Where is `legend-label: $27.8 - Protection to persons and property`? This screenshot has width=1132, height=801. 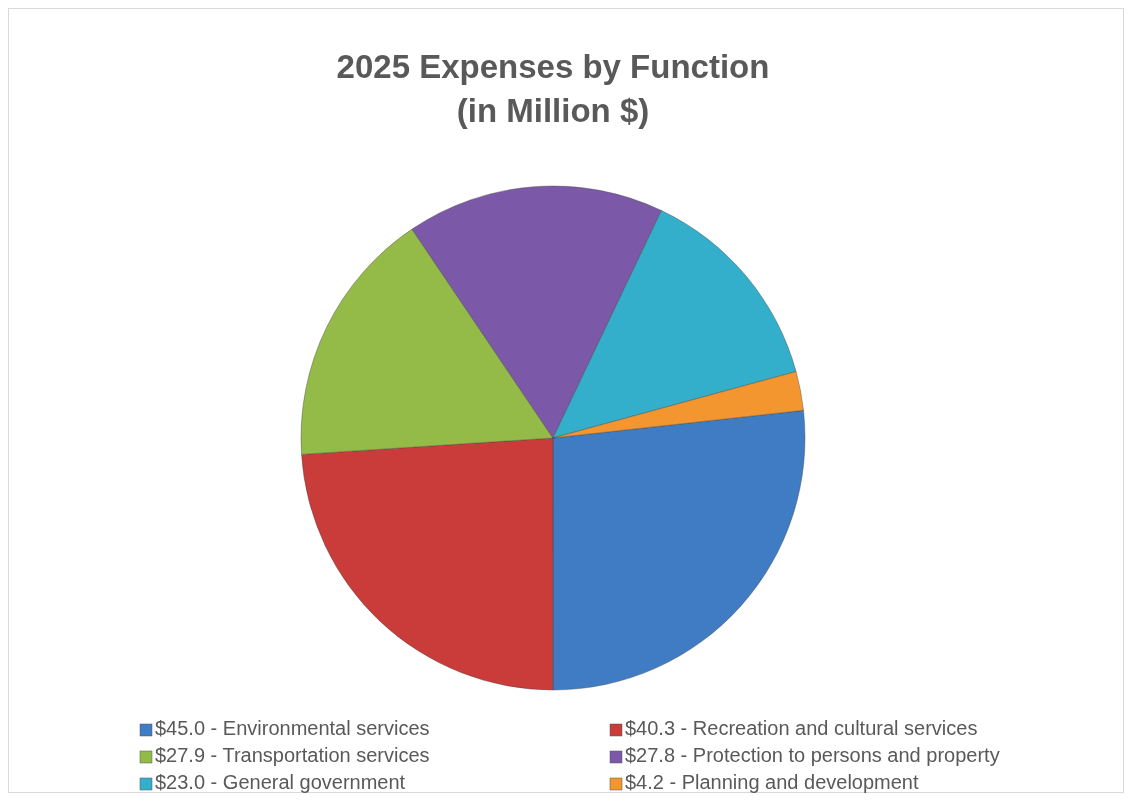
legend-label: $27.8 - Protection to persons and property is located at coordinates (812, 755).